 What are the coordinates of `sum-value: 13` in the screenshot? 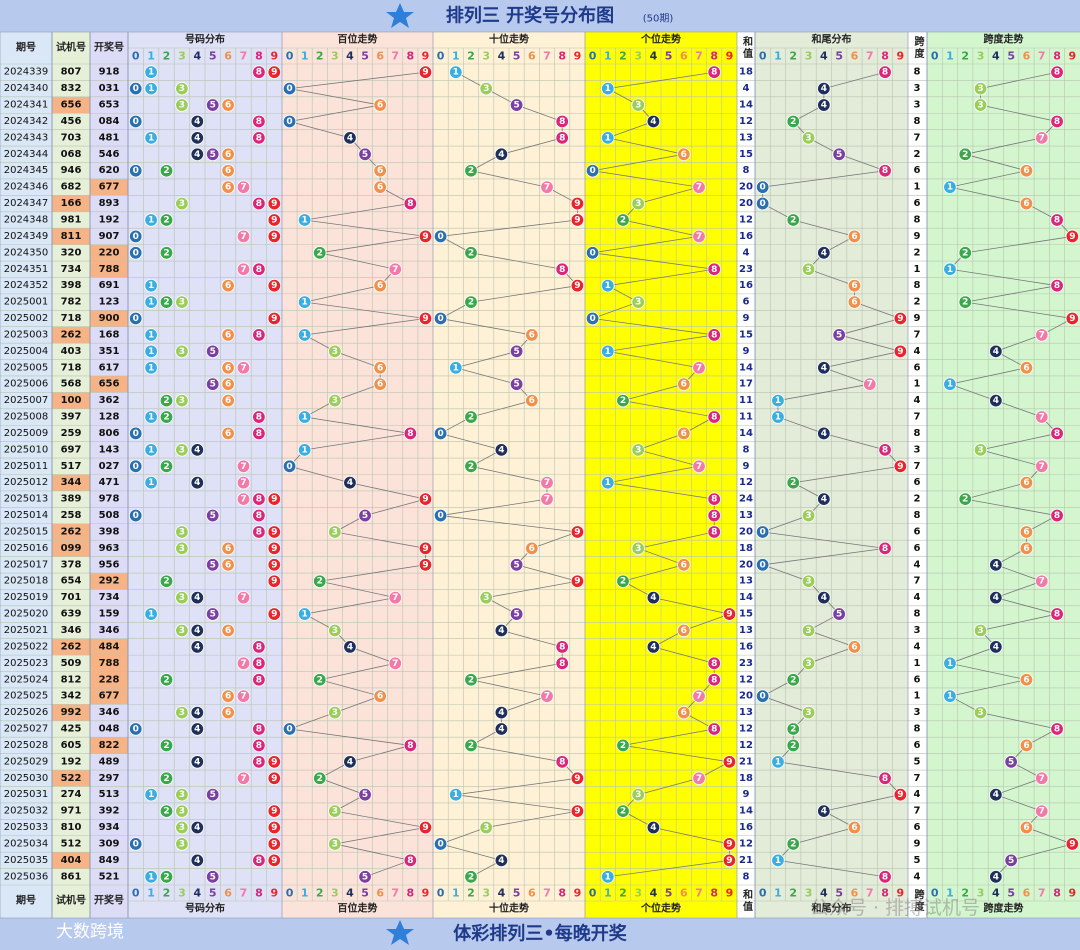 It's located at (746, 630).